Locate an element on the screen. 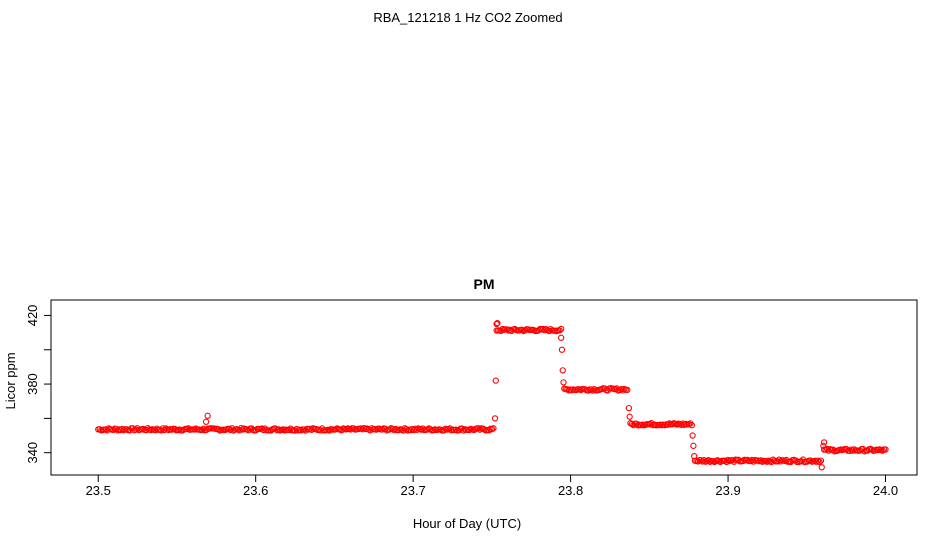 The height and width of the screenshot is (540, 936). y-axis-label: Licor ppm is located at coordinates (10, 380).